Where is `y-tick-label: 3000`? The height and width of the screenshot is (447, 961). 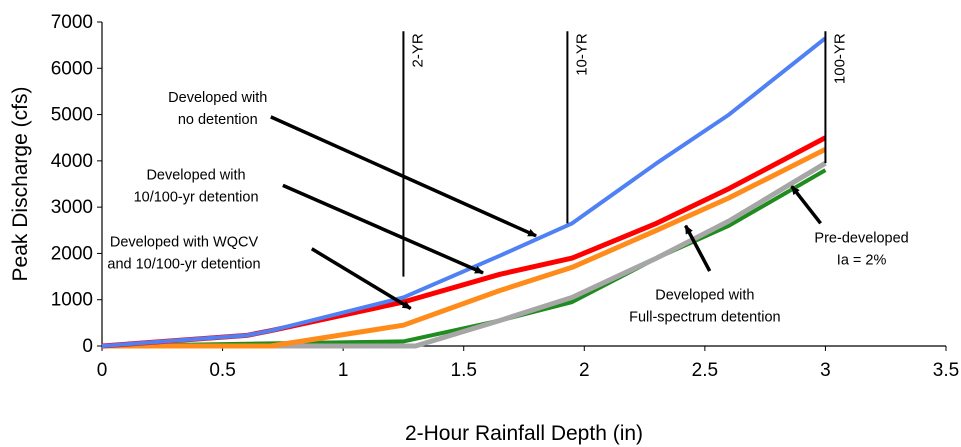 y-tick-label: 3000 is located at coordinates (72, 207).